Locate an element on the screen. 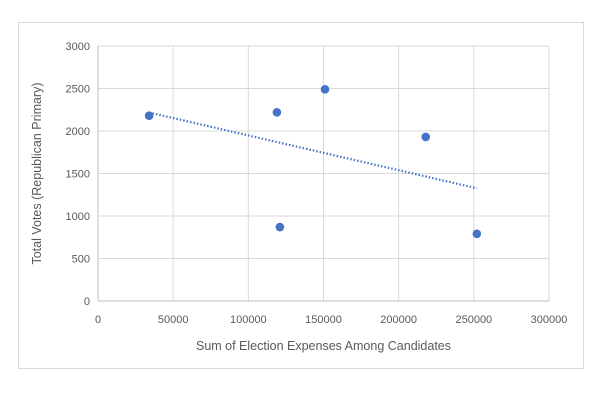 Image resolution: width=600 pixels, height=400 pixels. y-tick-label: 2500 is located at coordinates (78, 90).